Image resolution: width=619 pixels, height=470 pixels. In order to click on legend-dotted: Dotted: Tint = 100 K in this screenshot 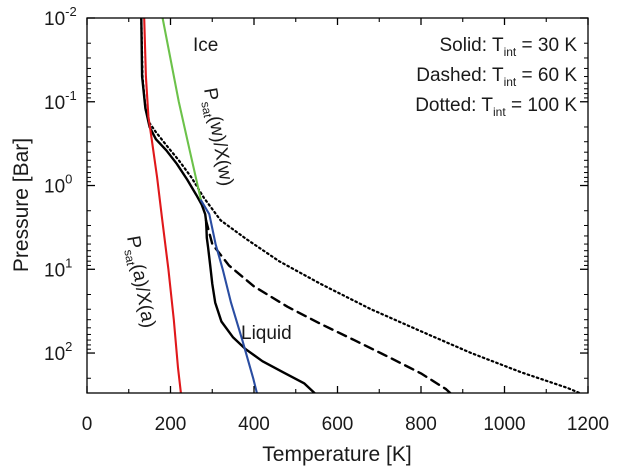, I will do `click(496, 107)`.